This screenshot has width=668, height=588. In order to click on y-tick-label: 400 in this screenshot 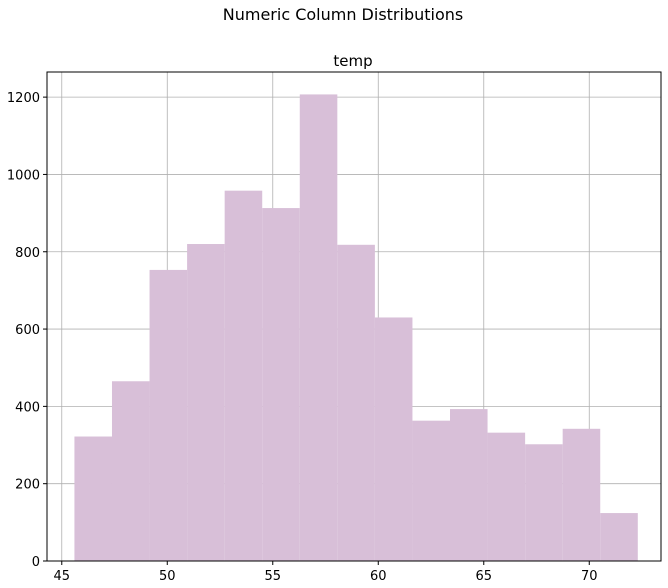, I will do `click(27, 407)`.